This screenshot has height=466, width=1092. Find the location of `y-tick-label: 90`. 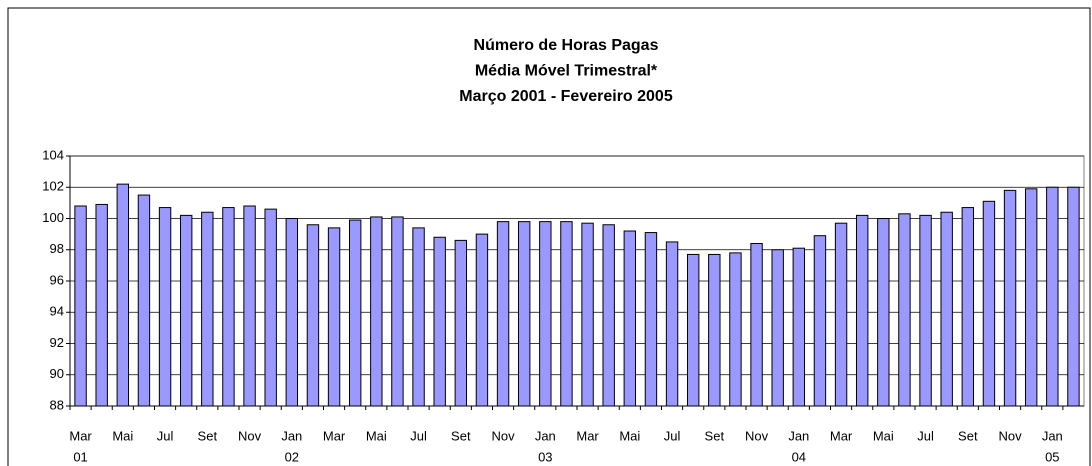

y-tick-label: 90 is located at coordinates (57, 373).